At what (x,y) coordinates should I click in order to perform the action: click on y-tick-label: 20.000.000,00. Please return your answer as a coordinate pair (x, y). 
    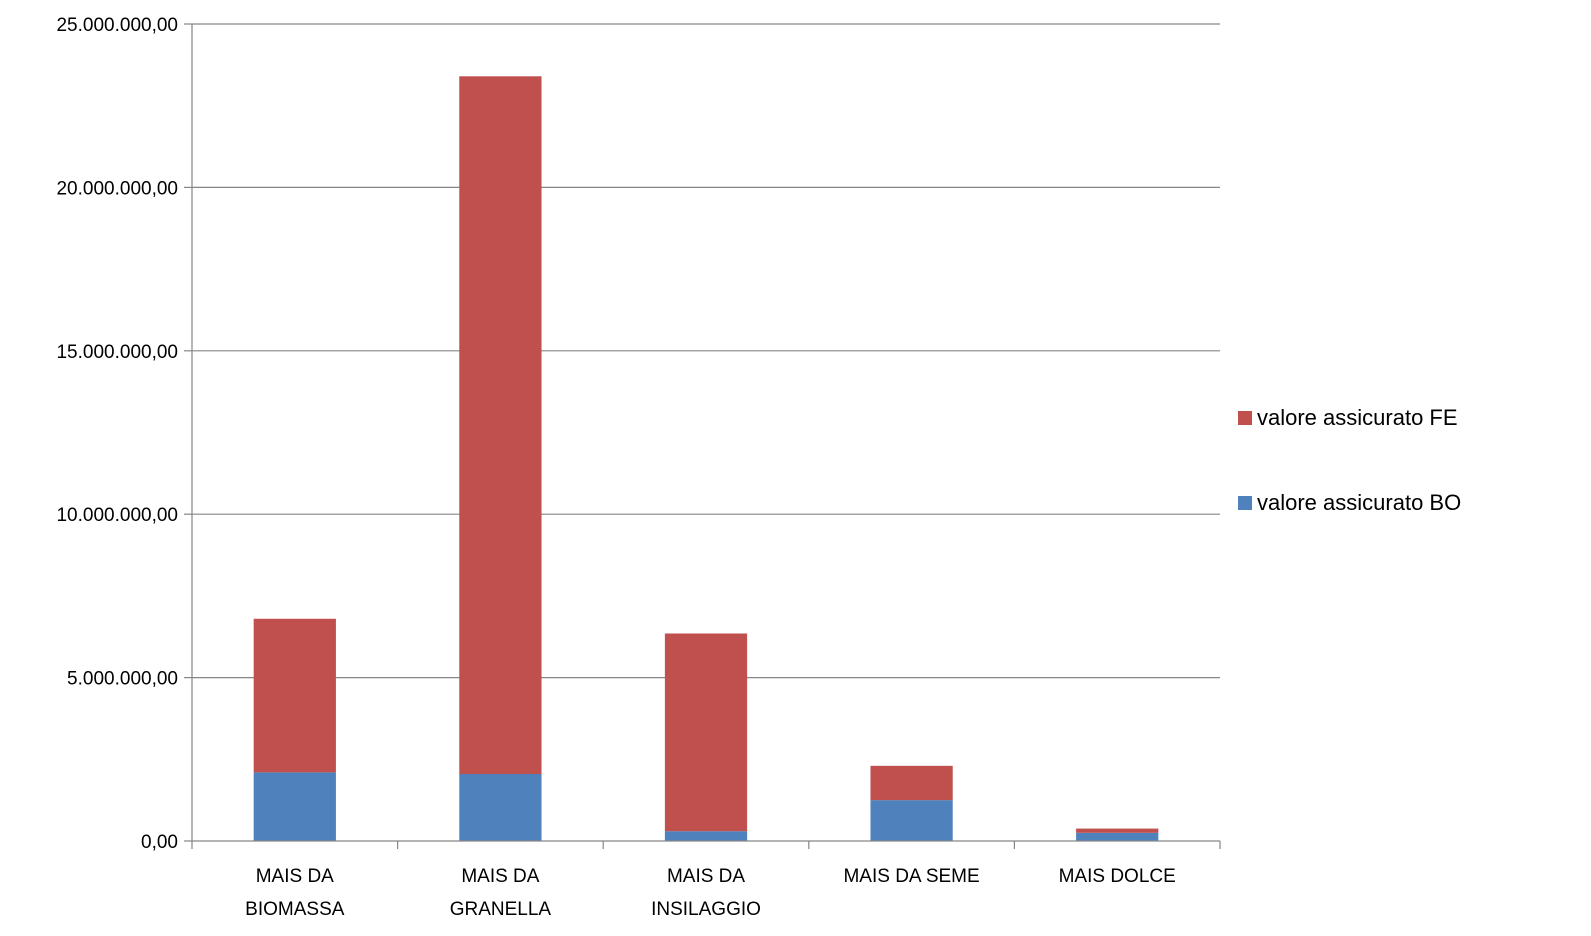
    Looking at the image, I should click on (117, 188).